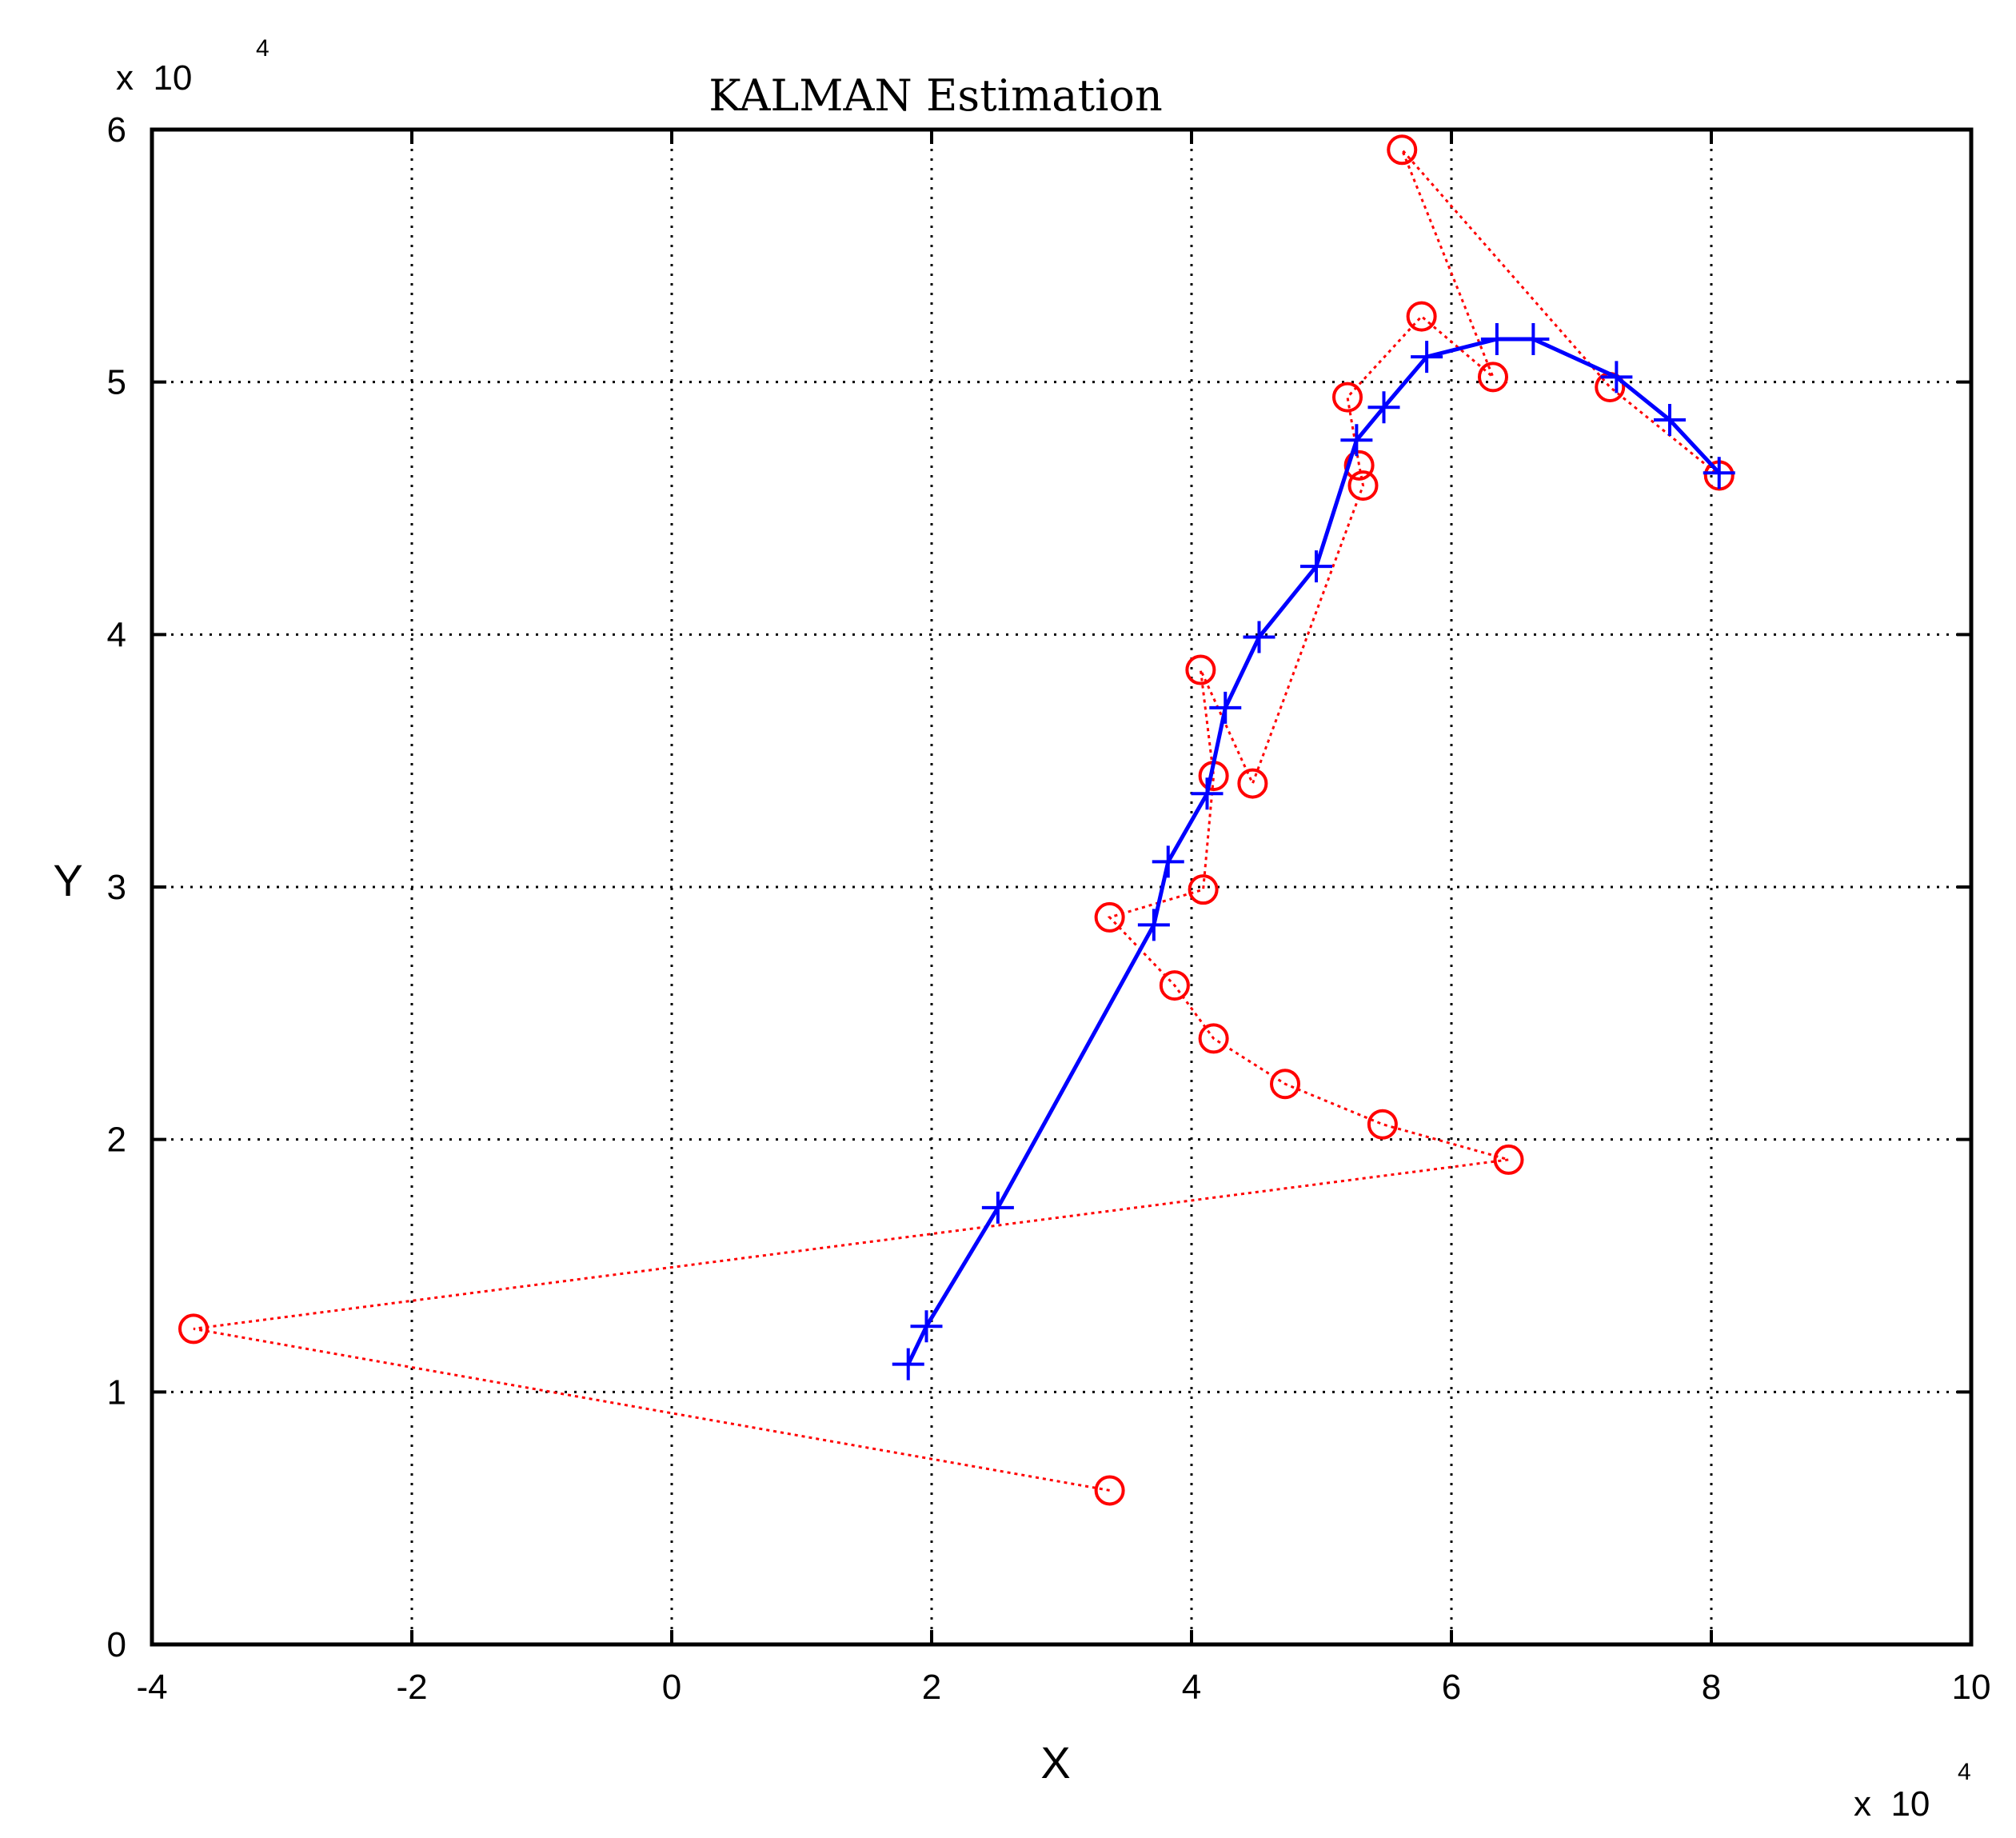 The image size is (2016, 1838). I want to click on x-tick-labels: -4 -2 0 2 4 6 8 10, so click(1063, 1687).